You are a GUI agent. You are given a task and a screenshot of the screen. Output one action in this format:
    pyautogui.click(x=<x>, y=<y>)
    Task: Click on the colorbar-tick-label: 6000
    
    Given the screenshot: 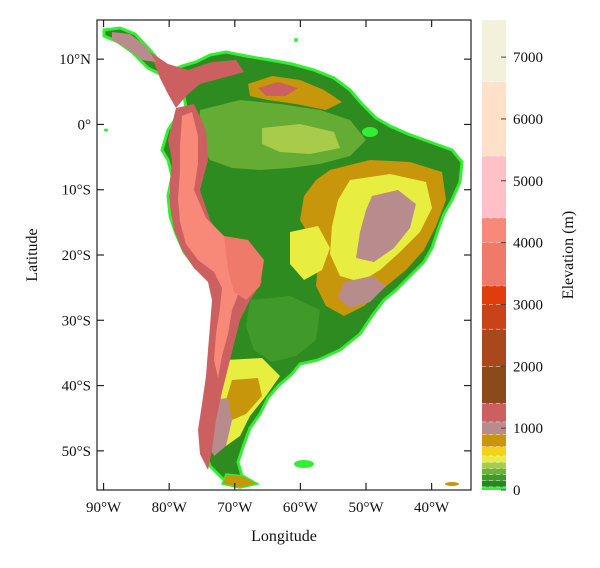 What is the action you would take?
    pyautogui.click(x=528, y=120)
    